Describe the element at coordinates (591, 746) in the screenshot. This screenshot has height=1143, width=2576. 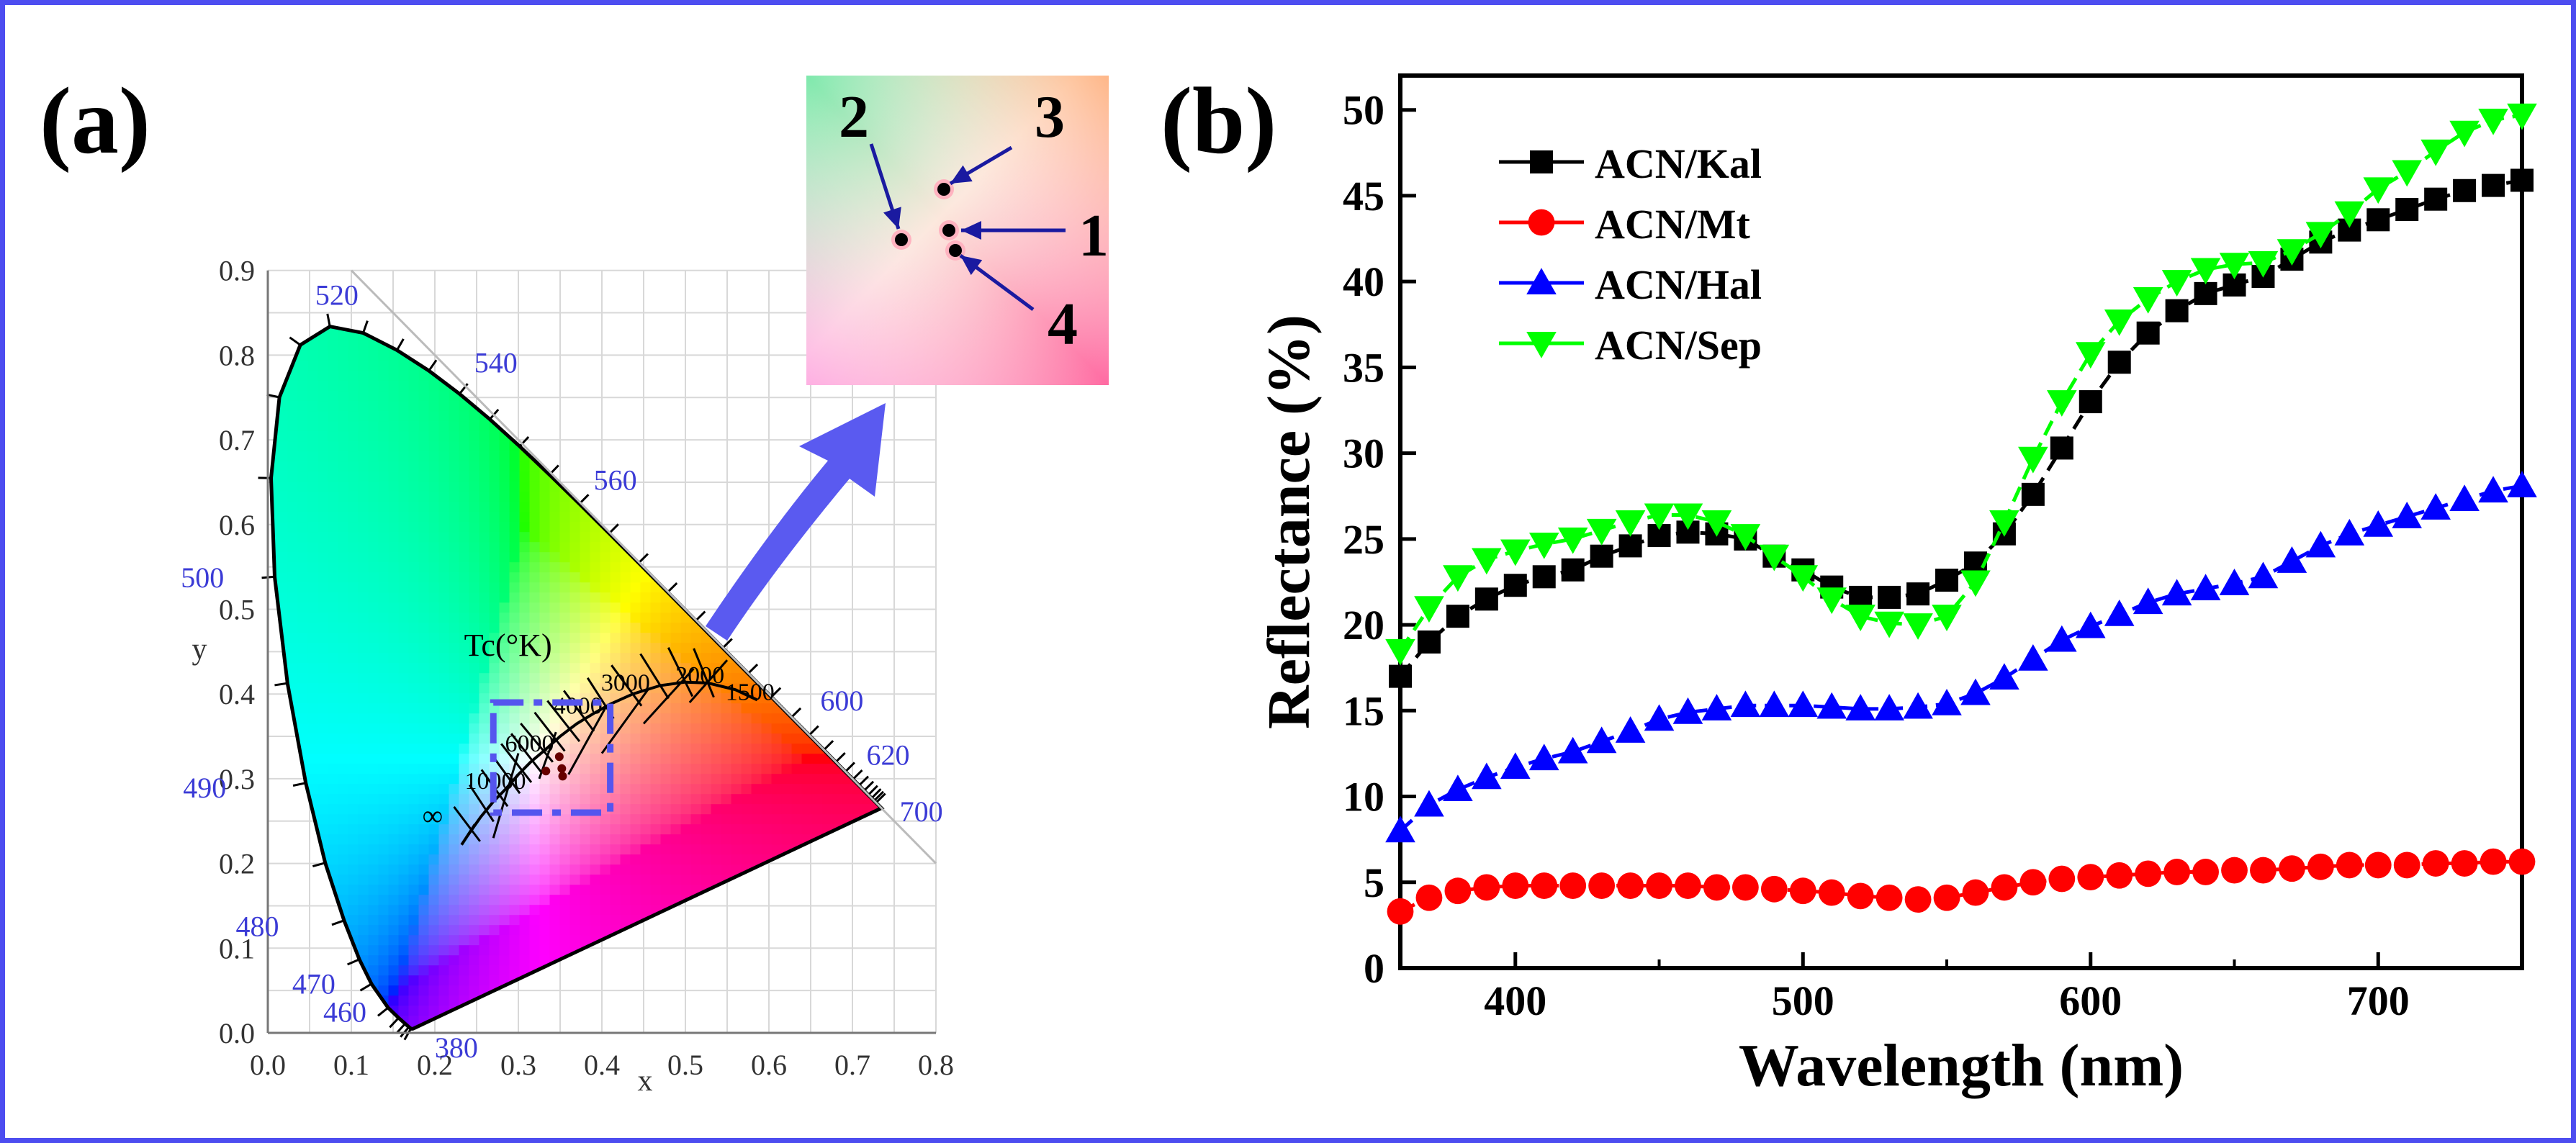
I see `isotemperature-lines` at that location.